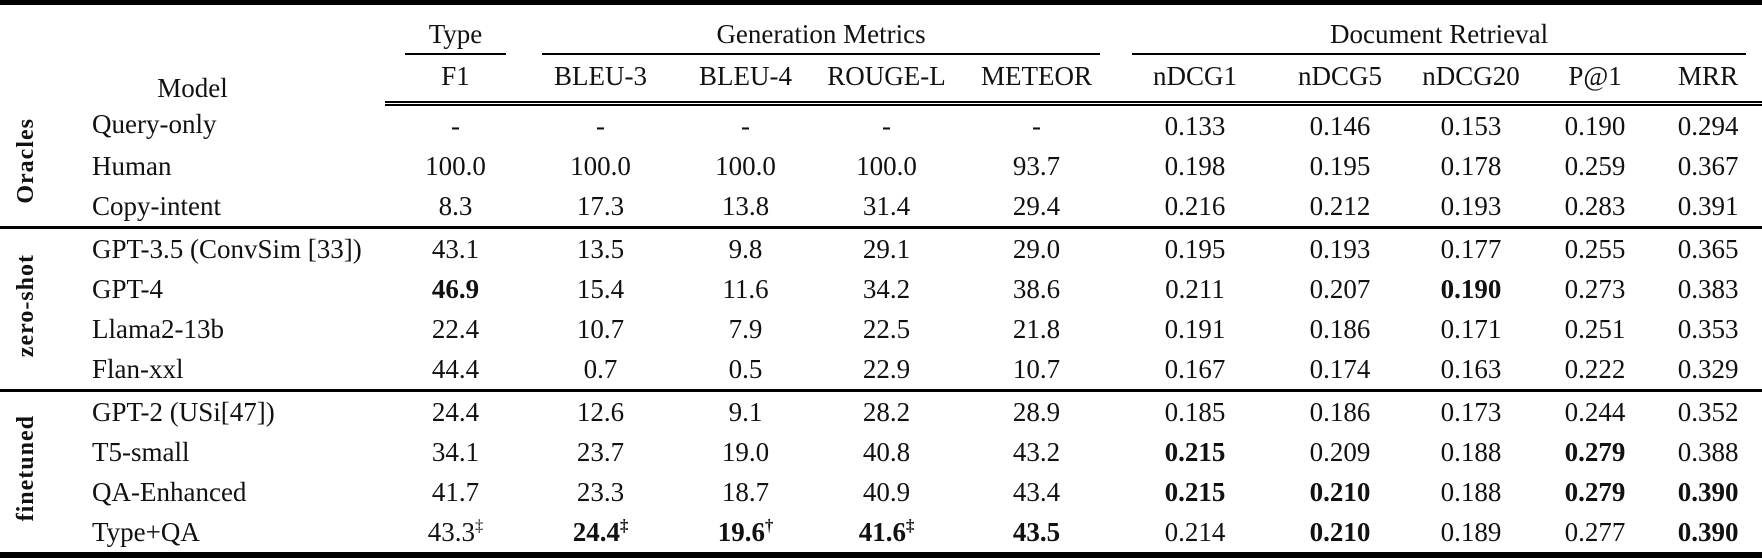 The width and height of the screenshot is (1762, 558). I want to click on metric-value: 7.9, so click(745, 328).